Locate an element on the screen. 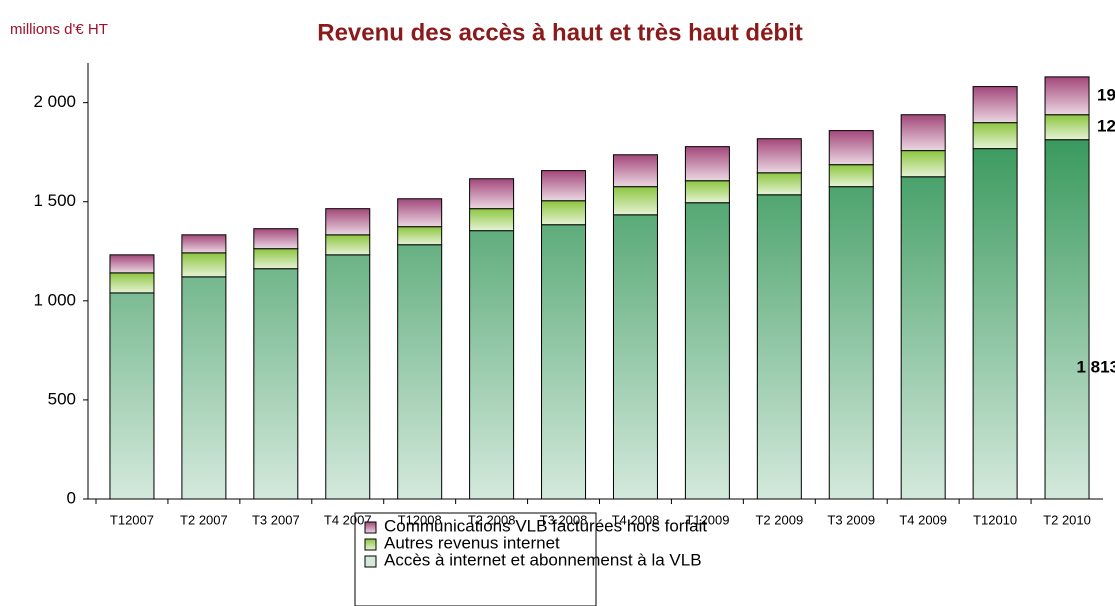 This screenshot has height=606, width=1115. value-label: 1 813 is located at coordinates (1095, 367).